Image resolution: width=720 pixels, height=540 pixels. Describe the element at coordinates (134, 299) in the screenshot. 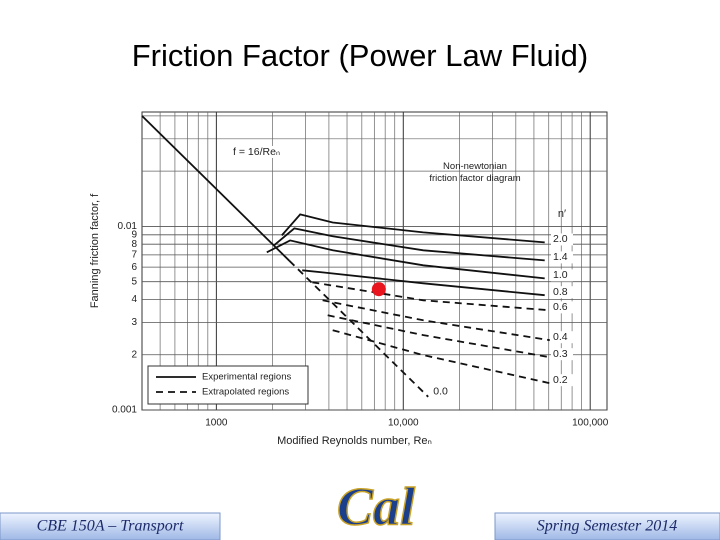

I see `y-tick-label: 4` at that location.